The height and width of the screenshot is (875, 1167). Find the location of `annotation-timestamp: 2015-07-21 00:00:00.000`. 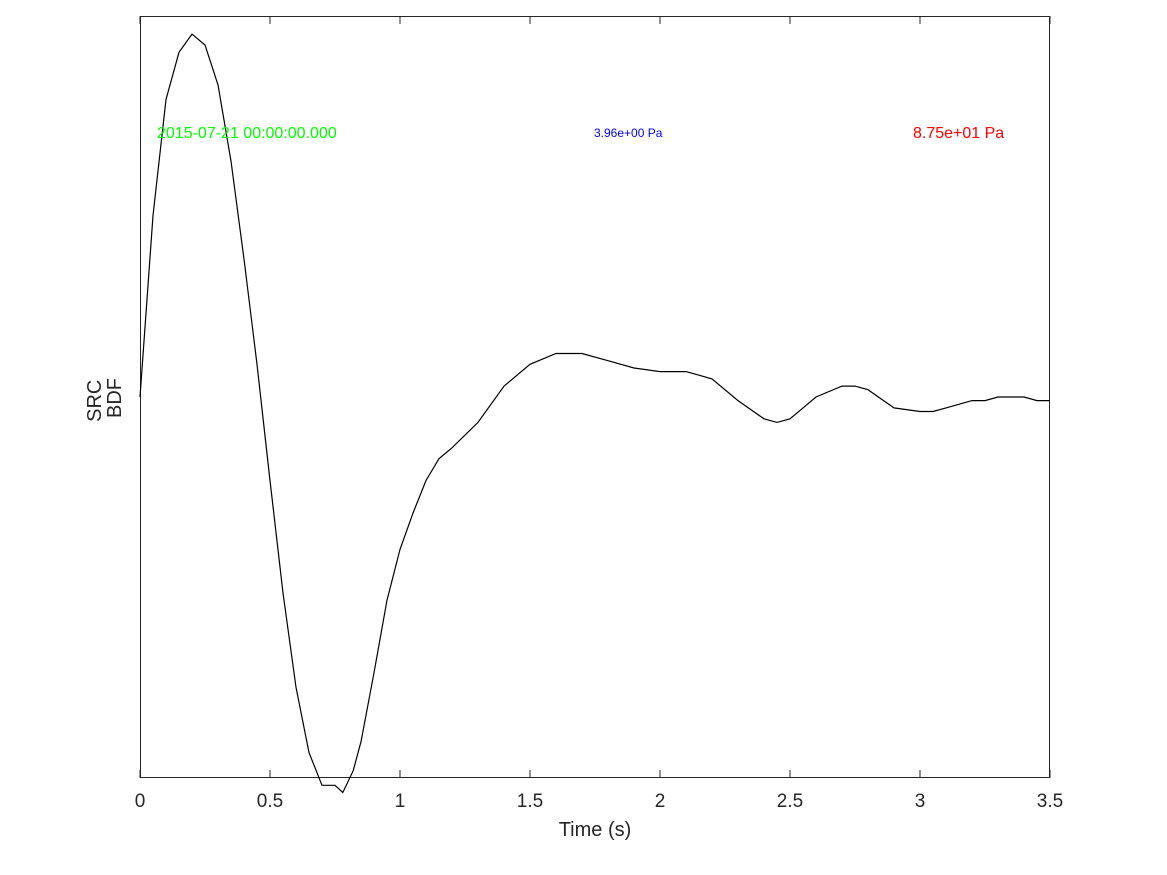

annotation-timestamp: 2015-07-21 00:00:00.000 is located at coordinates (247, 133).